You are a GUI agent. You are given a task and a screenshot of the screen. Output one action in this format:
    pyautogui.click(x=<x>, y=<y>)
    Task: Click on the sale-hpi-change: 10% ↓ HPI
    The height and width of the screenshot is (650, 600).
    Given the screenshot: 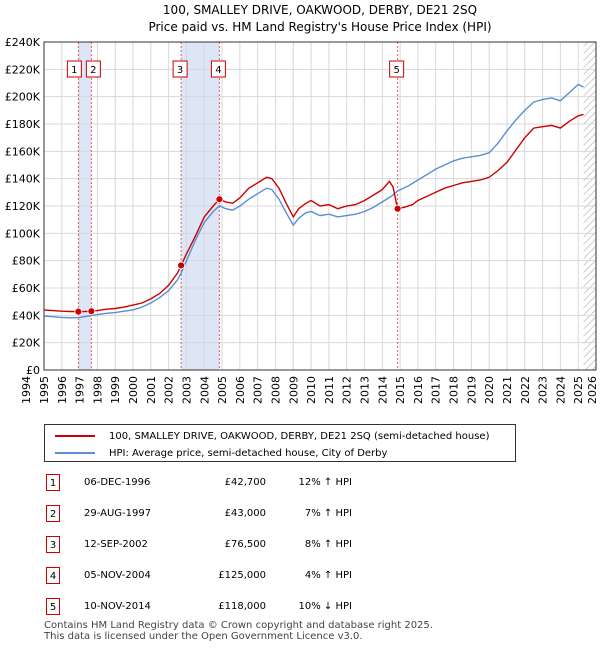 What is the action you would take?
    pyautogui.click(x=325, y=606)
    